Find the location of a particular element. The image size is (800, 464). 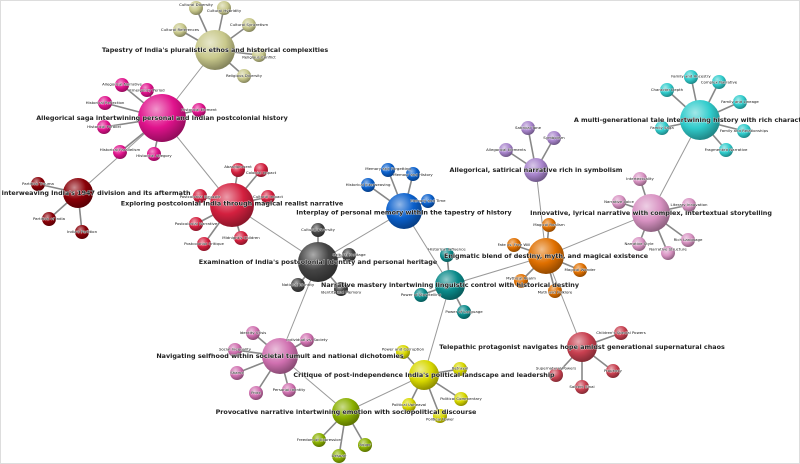

leaf-label: Identity Crisis is located at coordinates (253, 332).